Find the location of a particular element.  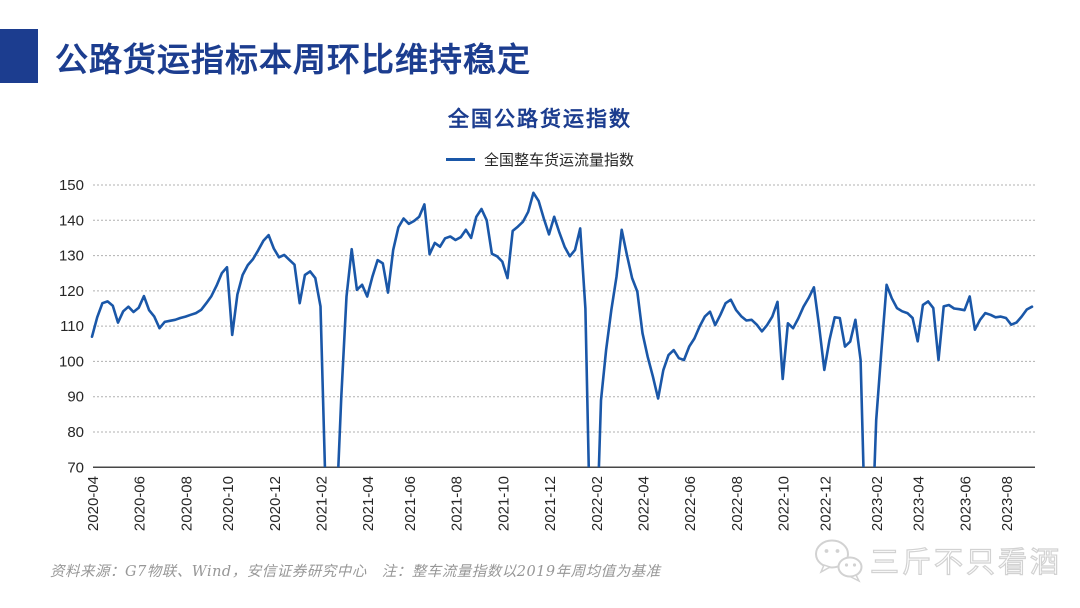

x-tick-label: 2022-02 is located at coordinates (597, 503).